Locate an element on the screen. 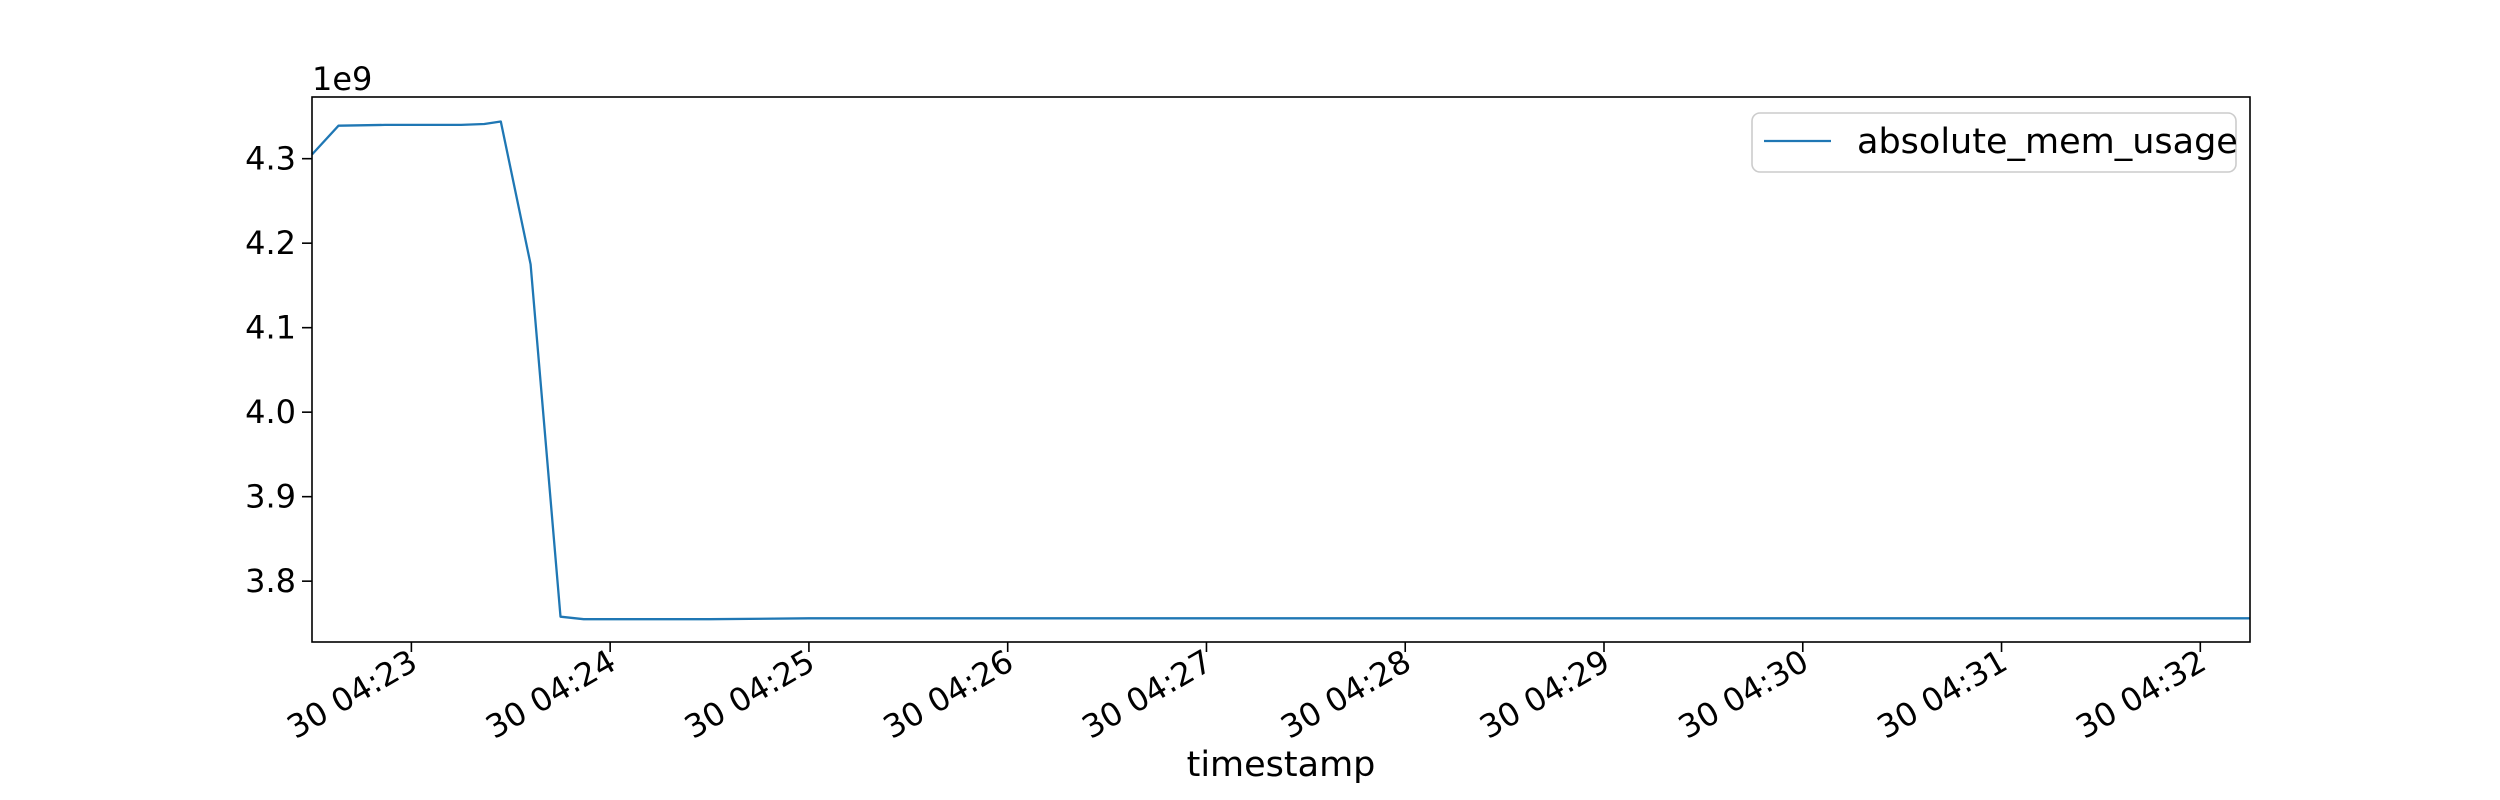 Image resolution: width=2500 pixels, height=800 pixels. offset-label: 1e9 is located at coordinates (342, 79).